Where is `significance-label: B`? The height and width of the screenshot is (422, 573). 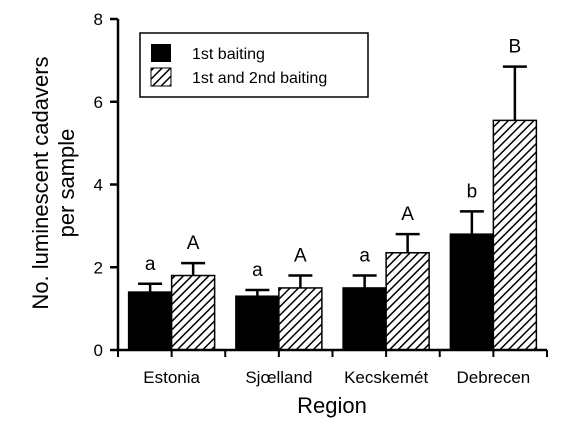 significance-label: B is located at coordinates (515, 47).